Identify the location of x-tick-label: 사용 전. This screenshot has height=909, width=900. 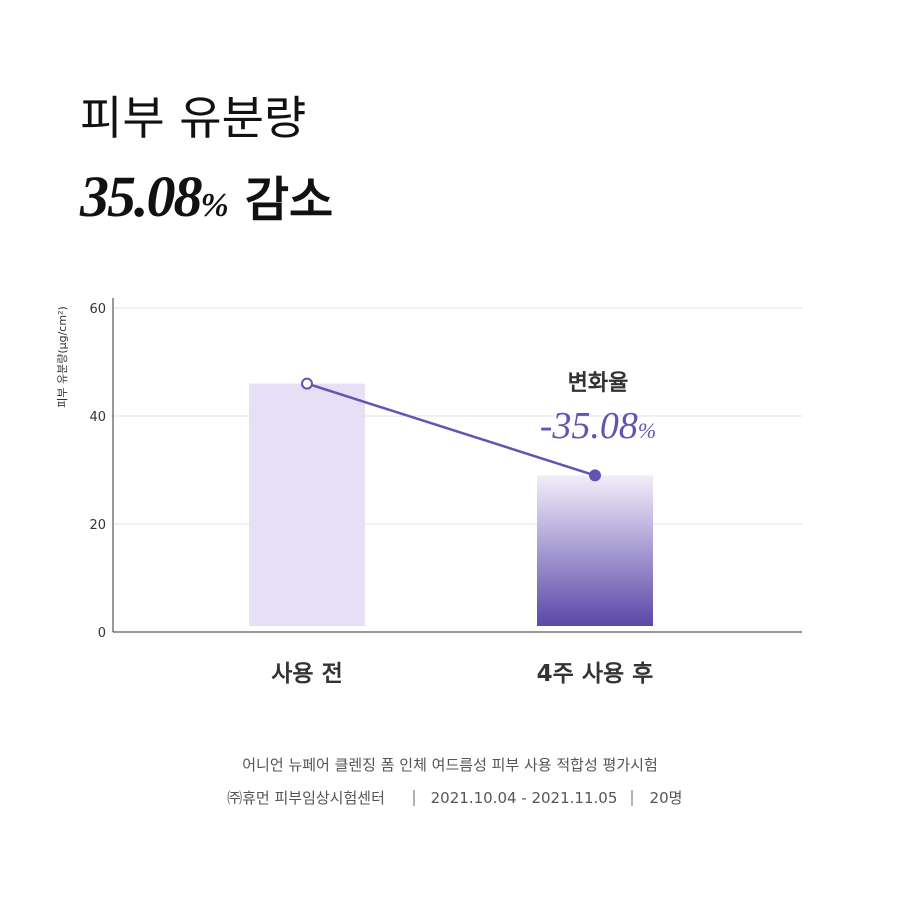
(307, 674).